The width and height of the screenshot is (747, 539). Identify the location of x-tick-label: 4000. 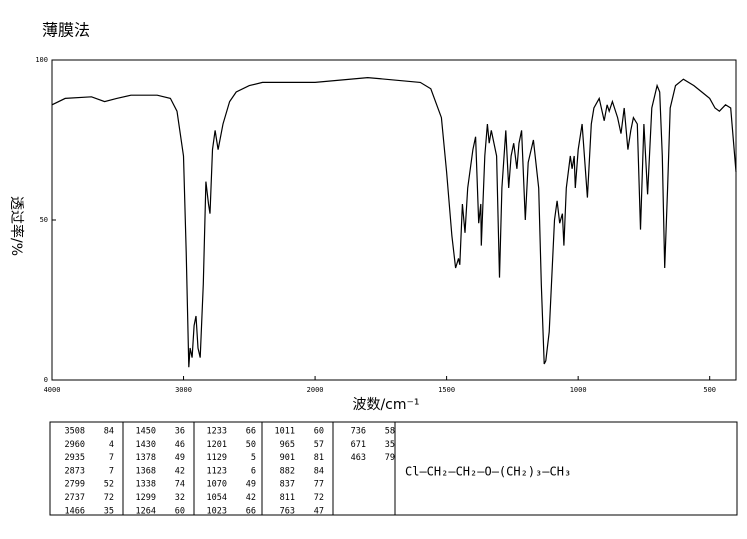
(52, 390).